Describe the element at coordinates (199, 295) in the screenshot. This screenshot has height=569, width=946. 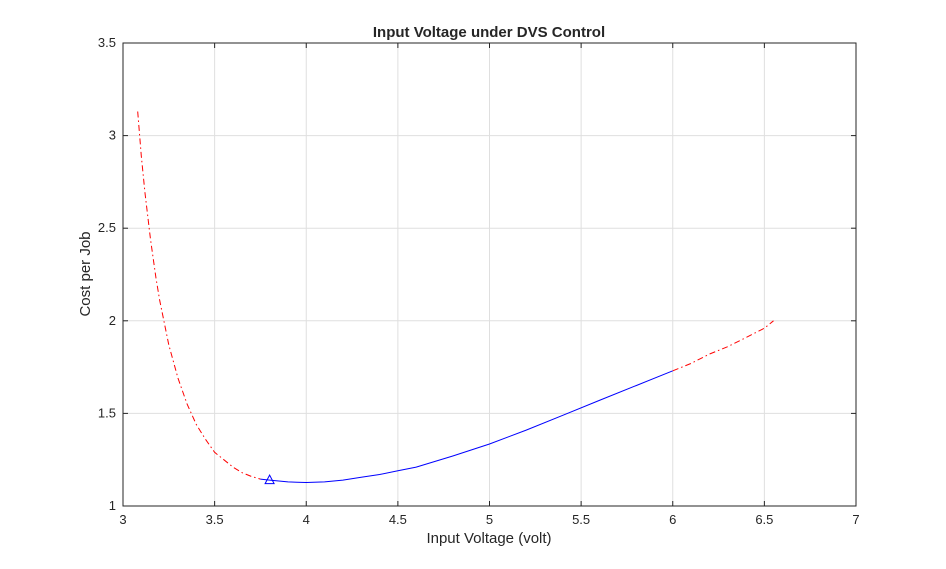
I see `series-line-dashdot` at that location.